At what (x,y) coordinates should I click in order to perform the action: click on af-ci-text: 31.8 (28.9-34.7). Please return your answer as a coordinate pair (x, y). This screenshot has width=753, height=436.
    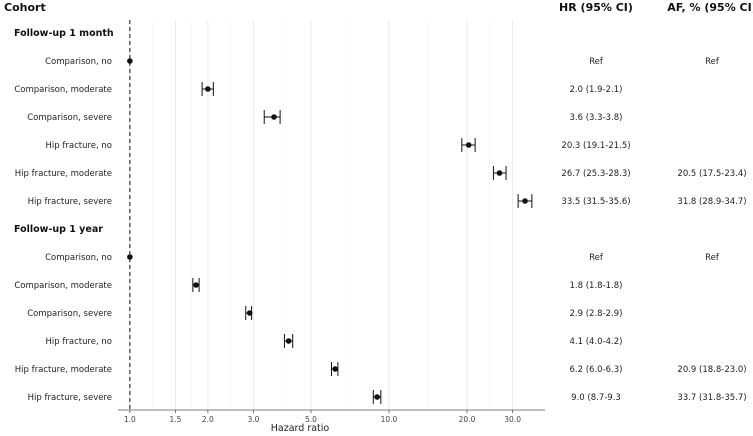
    Looking at the image, I should click on (711, 202).